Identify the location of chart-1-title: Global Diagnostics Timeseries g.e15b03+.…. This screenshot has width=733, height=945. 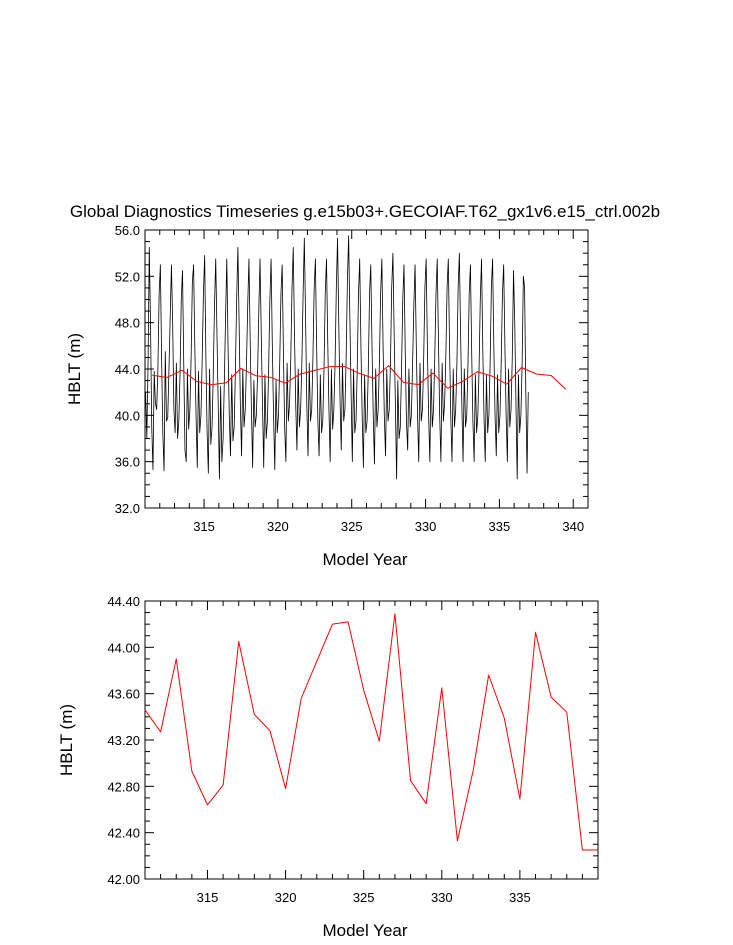
(365, 211).